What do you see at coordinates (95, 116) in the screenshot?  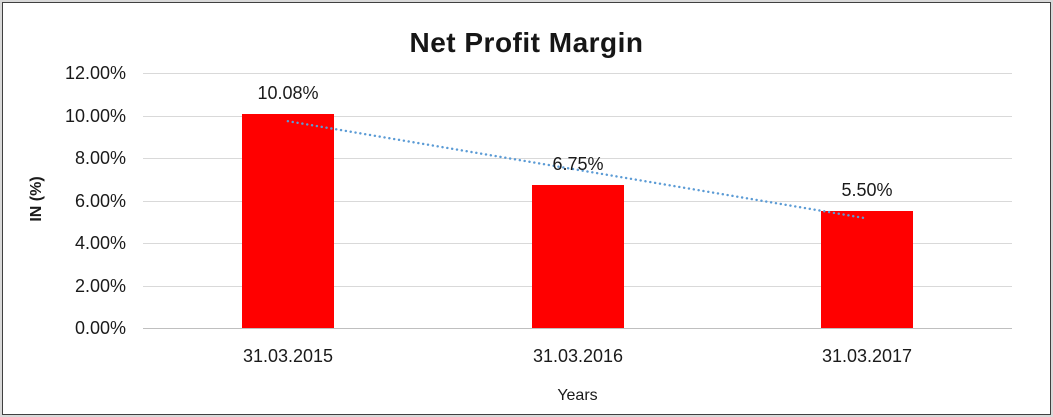 I see `y-tick-label: 10.00%` at bounding box center [95, 116].